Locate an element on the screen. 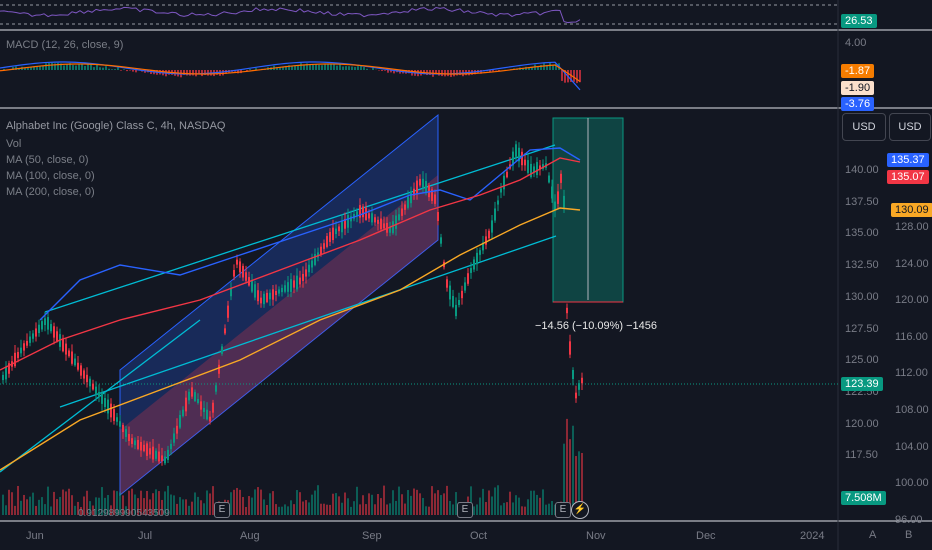  scale-b-button: B is located at coordinates (909, 535).